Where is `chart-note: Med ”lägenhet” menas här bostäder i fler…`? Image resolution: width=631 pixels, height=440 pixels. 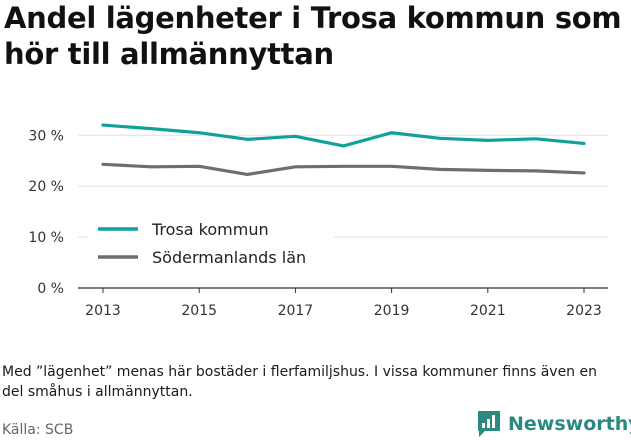 chart-note: Med ”lägenhet” menas här bostäder i fler… is located at coordinates (299, 382).